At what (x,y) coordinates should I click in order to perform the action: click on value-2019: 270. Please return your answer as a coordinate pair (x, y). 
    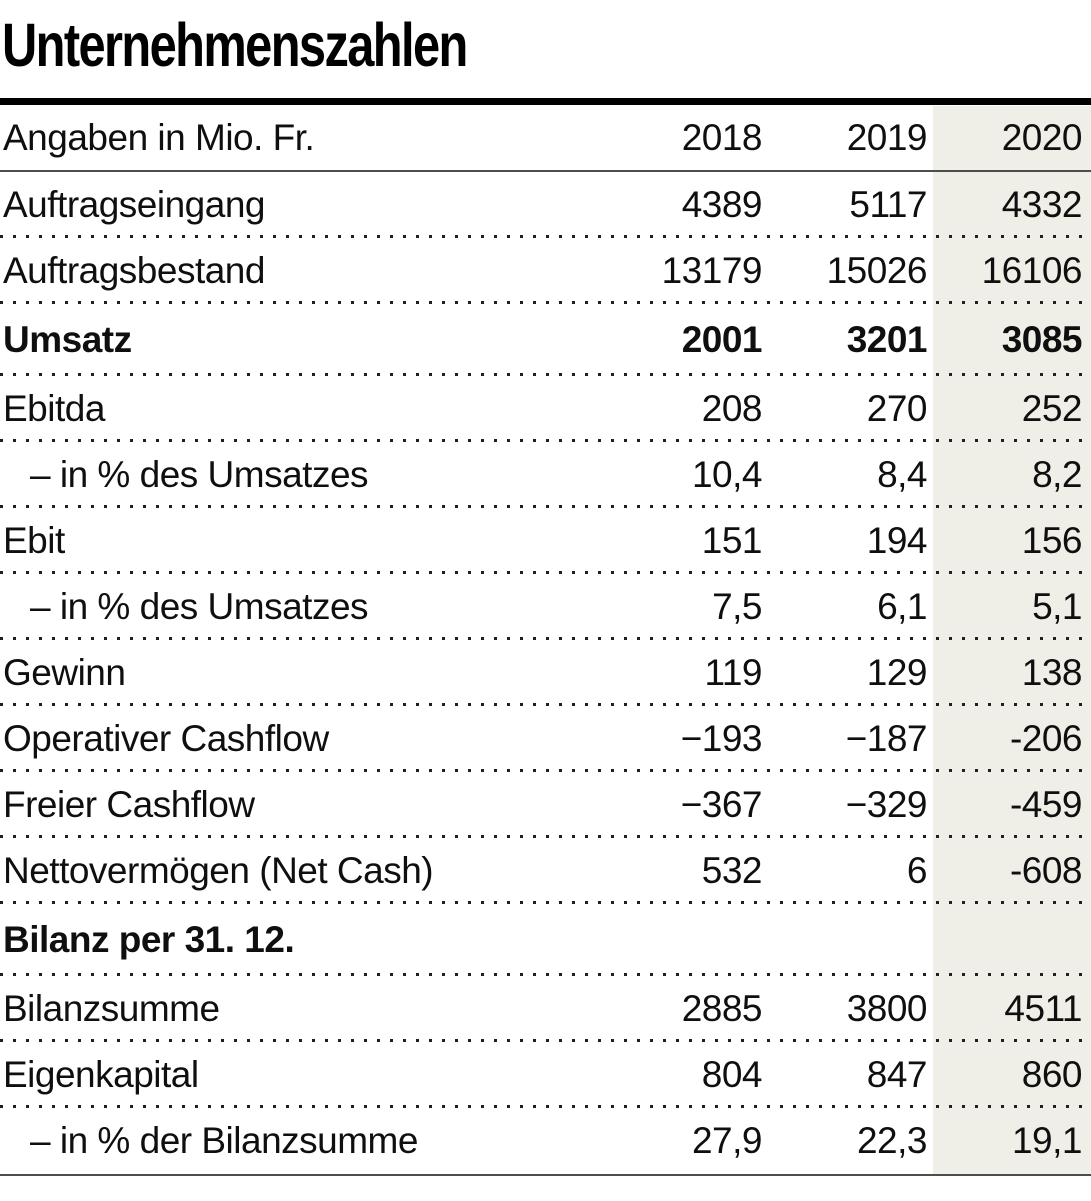
    Looking at the image, I should click on (897, 408).